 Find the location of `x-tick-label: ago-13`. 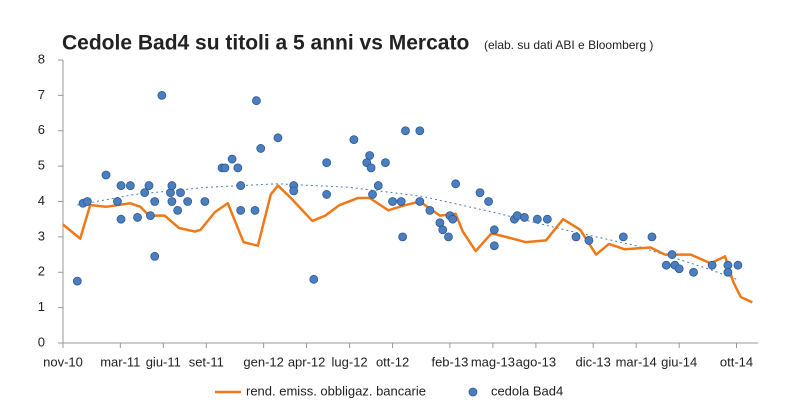

x-tick-label: ago-13 is located at coordinates (536, 361).